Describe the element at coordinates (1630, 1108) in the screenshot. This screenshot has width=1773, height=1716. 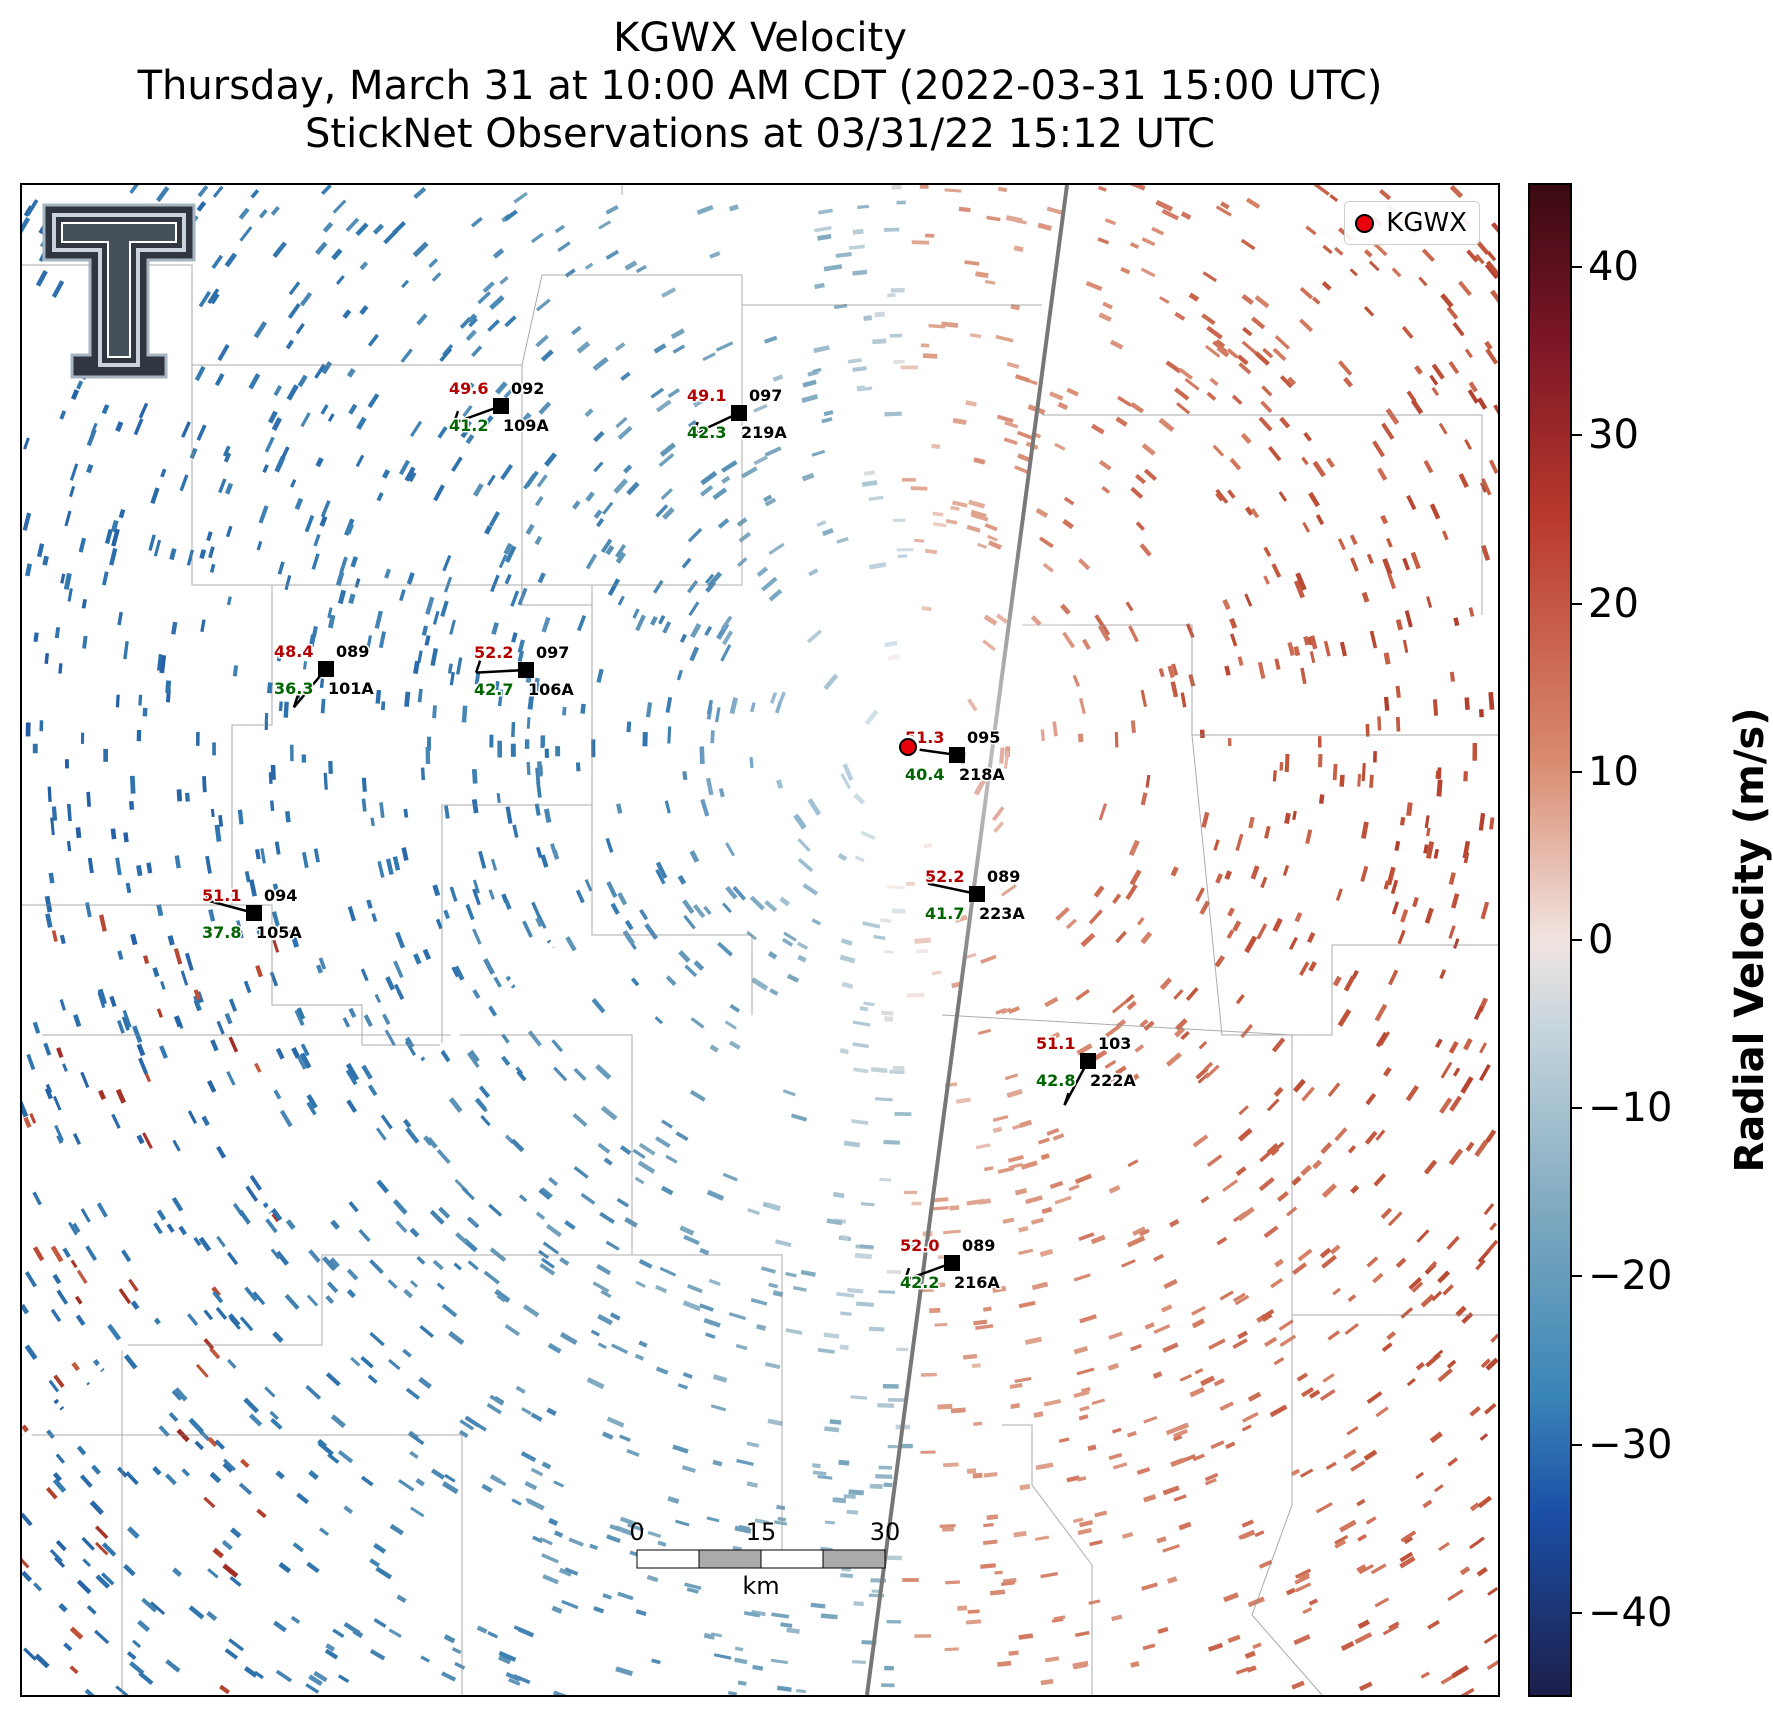
I see `colorbar-tick-label: −10` at that location.